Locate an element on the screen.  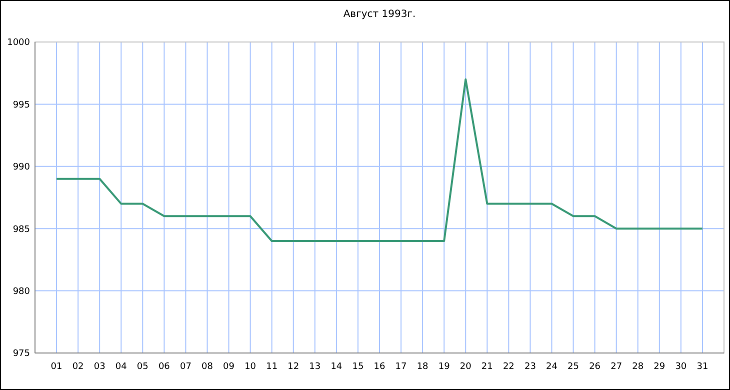
x-tick-label: 24 is located at coordinates (552, 367).